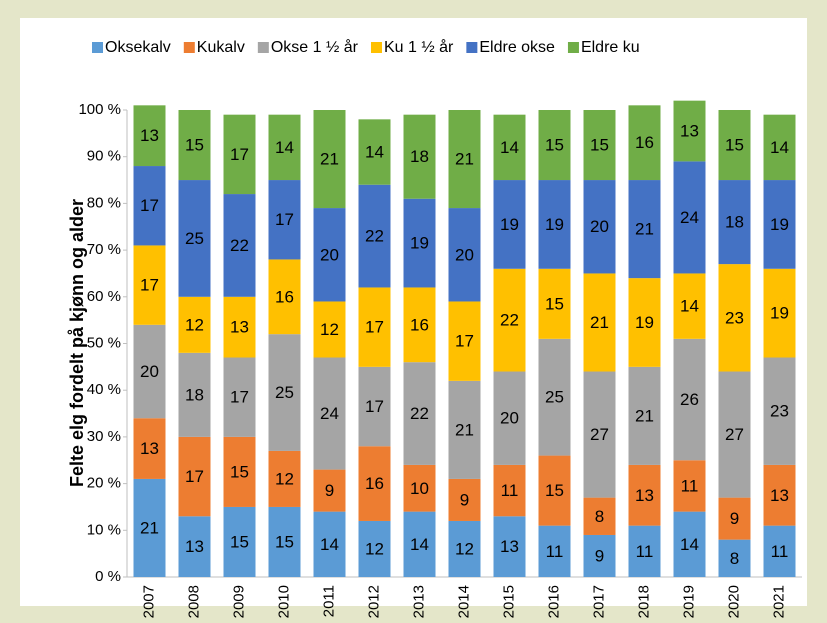  What do you see at coordinates (138, 47) in the screenshot?
I see `legend-label: Oksekalv` at bounding box center [138, 47].